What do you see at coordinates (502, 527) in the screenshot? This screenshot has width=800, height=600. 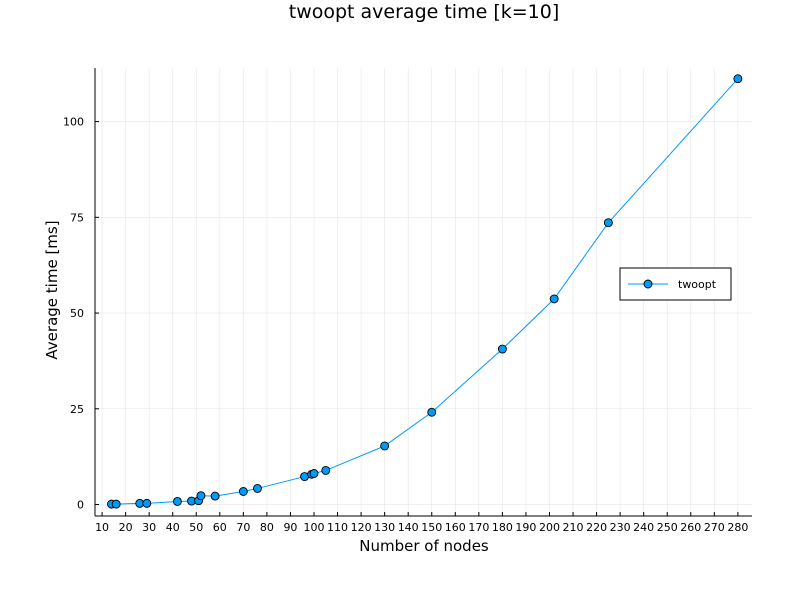 I see `x-tick-label: 180` at bounding box center [502, 527].